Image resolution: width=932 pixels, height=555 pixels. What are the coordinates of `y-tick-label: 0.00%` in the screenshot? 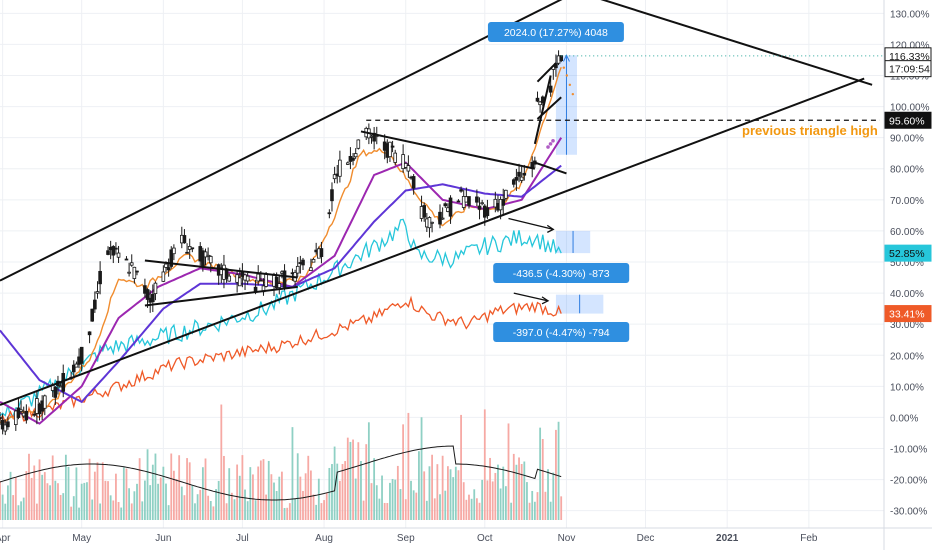 It's located at (904, 418).